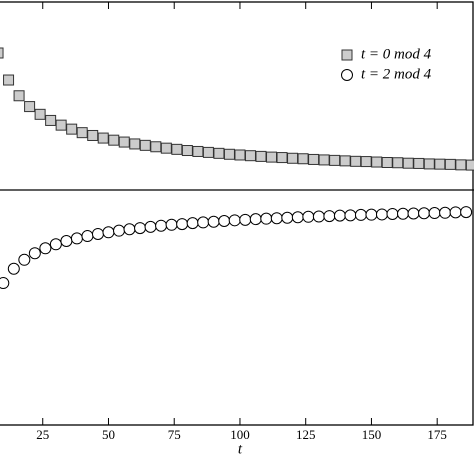 The height and width of the screenshot is (474, 474). I want to click on legend-label: t = 0 mod 4, so click(396, 54).